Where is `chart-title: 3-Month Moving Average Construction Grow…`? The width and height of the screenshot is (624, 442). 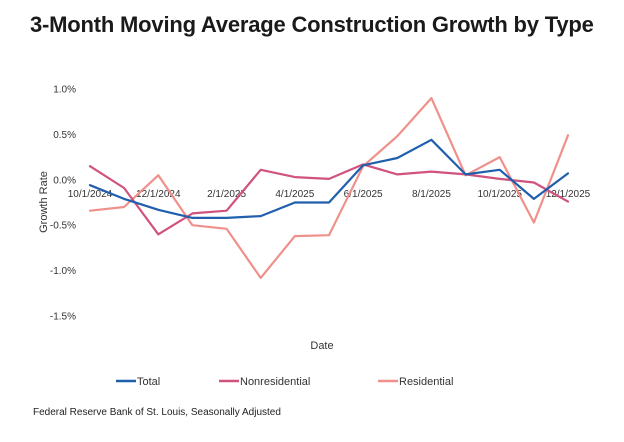 chart-title: 3-Month Moving Average Construction Grow… is located at coordinates (312, 24).